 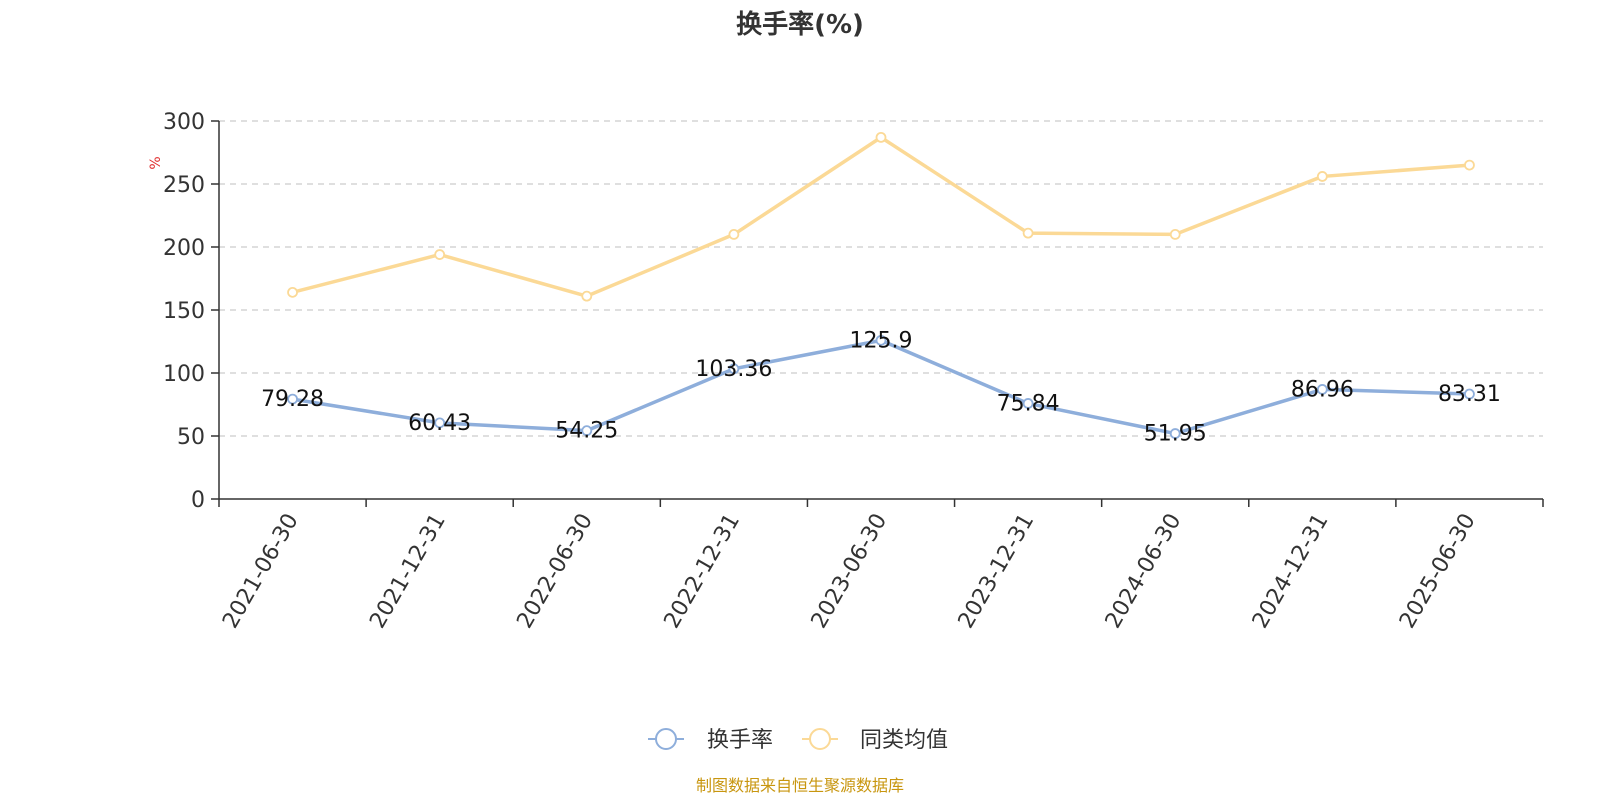 I want to click on data-label: 54.25, so click(x=586, y=431).